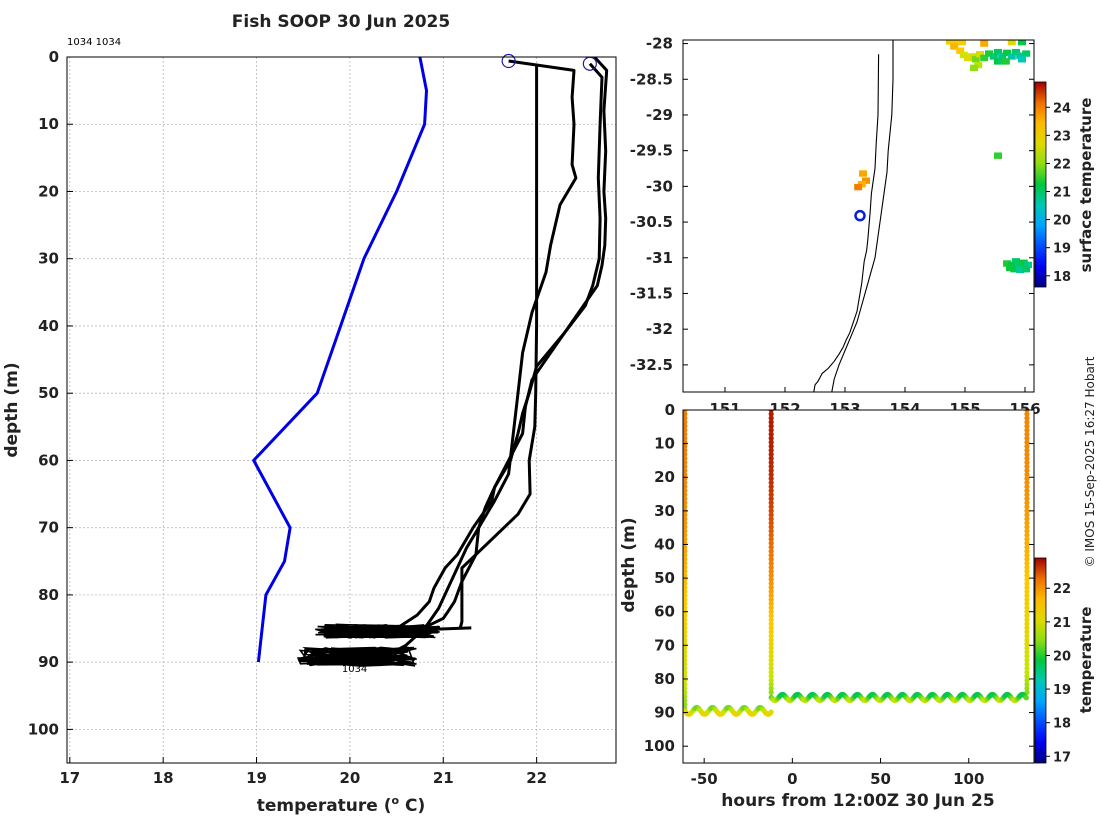  Describe the element at coordinates (536, 778) in the screenshot. I see `profile-xtick-label: 22` at that location.